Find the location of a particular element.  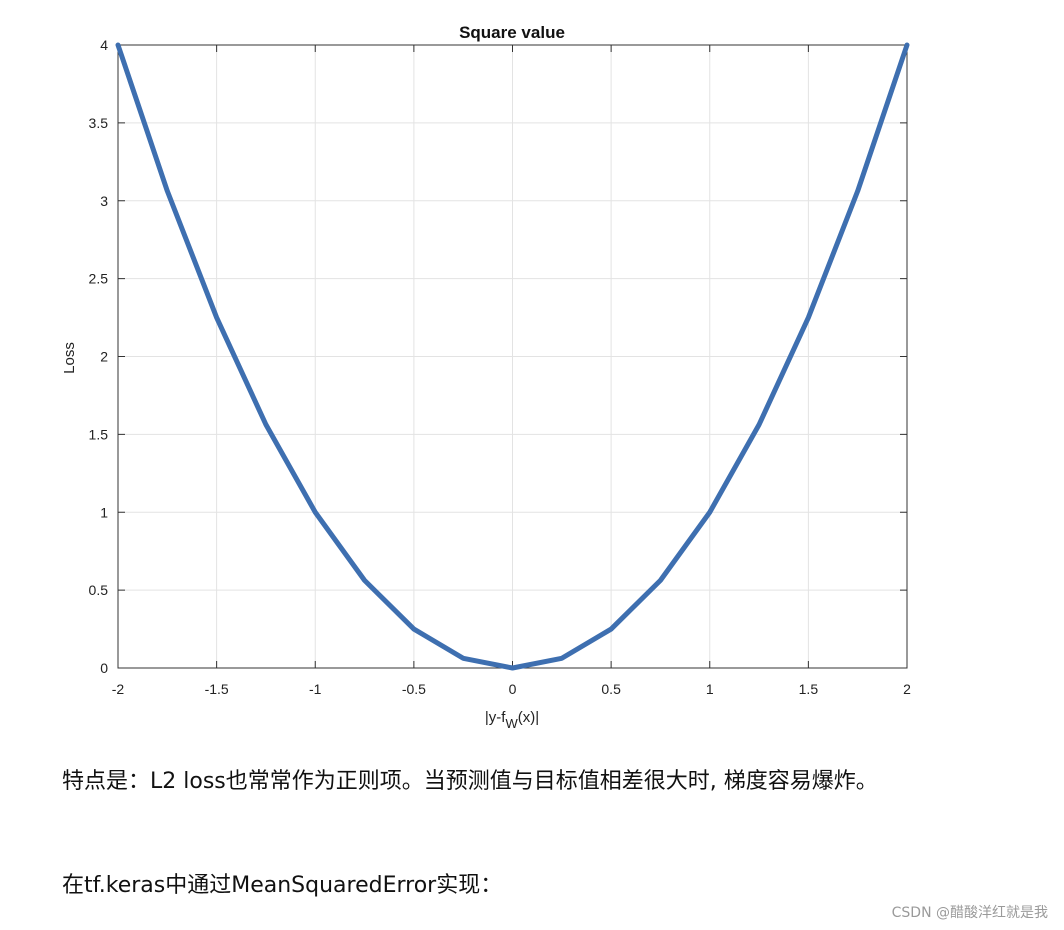

x-tick-labels: -2 -1.5 -1 -0.5 0 0.5 1 1.5 2 is located at coordinates (511, 689).